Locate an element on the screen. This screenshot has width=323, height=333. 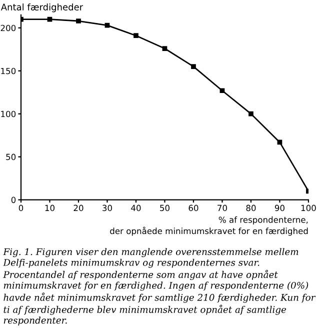
x-tick-label: 40 is located at coordinates (136, 208).